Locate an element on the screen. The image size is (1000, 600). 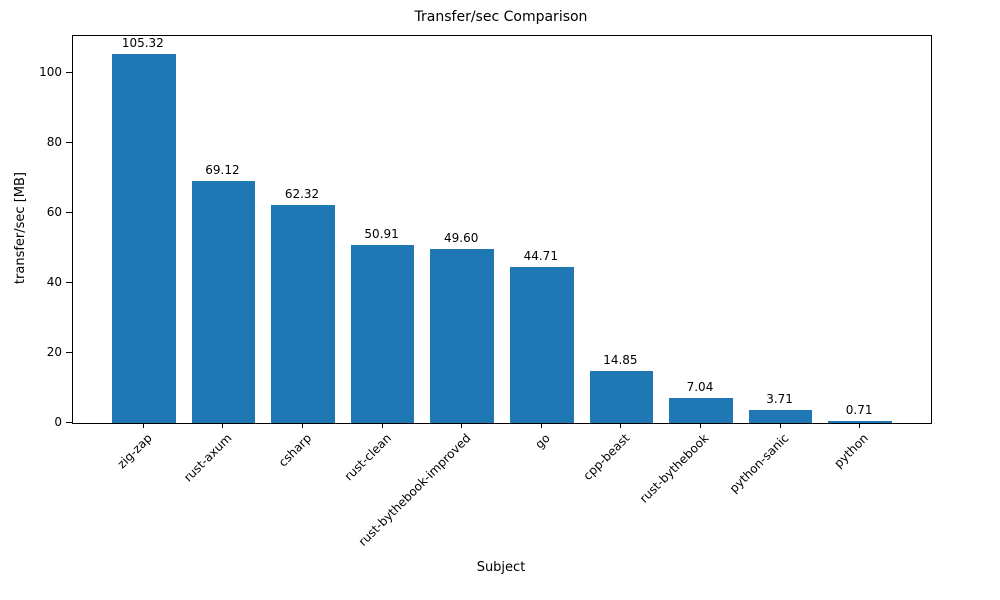
x-tick-label-text: csharp is located at coordinates (294, 450).